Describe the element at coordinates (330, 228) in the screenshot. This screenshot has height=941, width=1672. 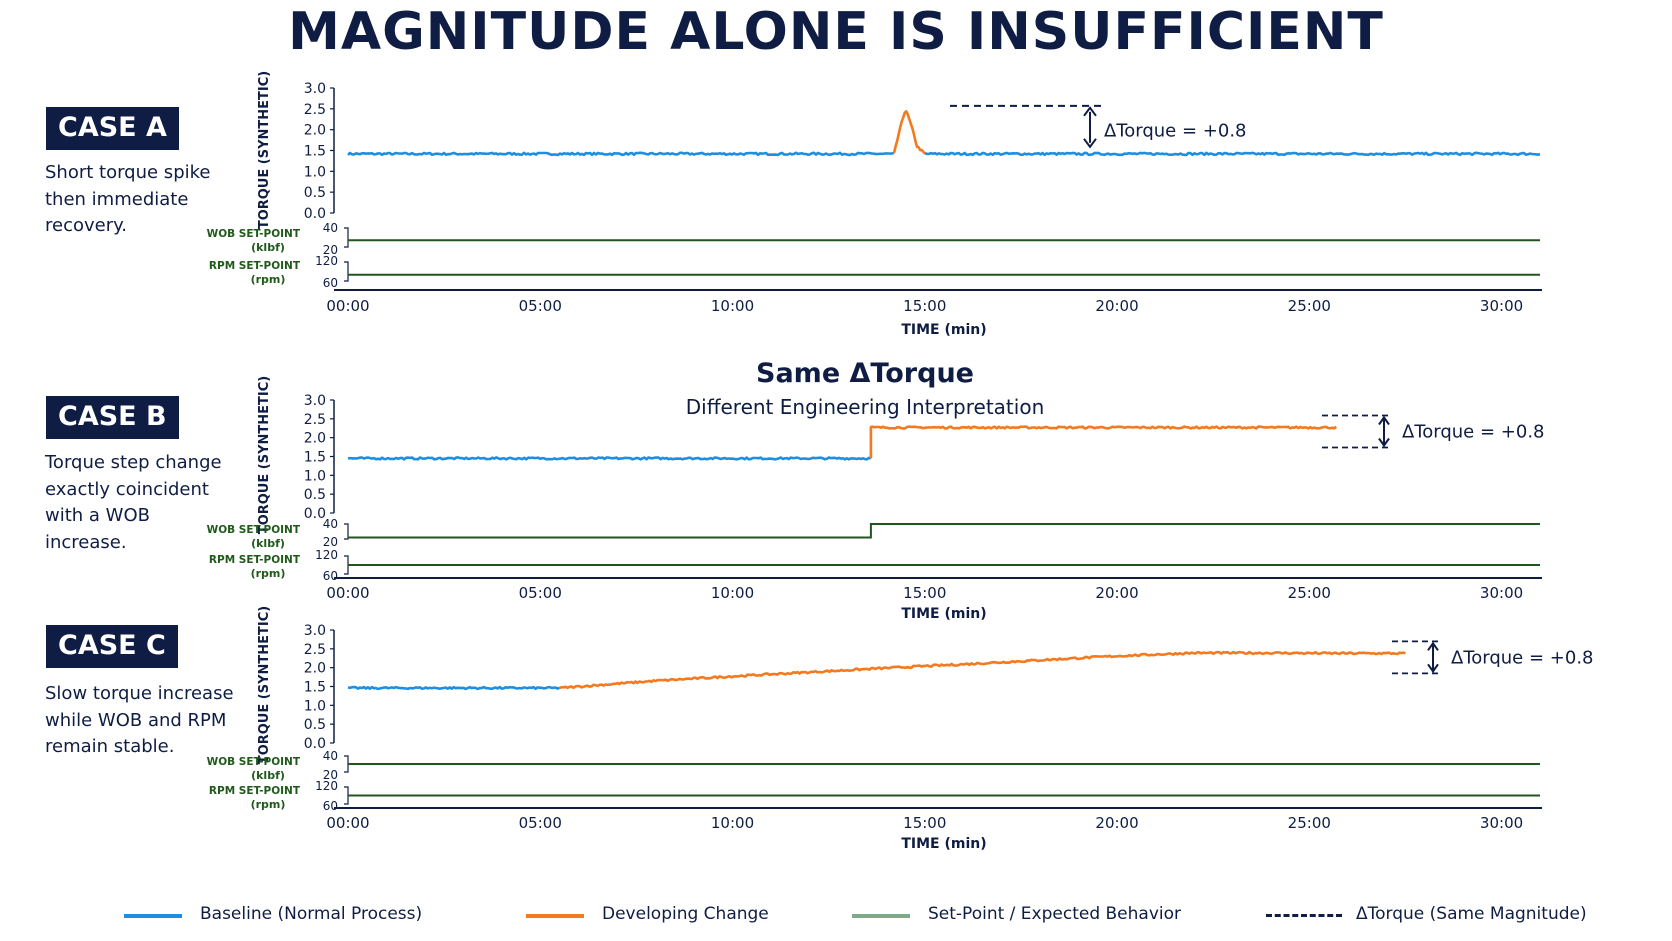
I see `case-a-wob-tick-40: 40` at that location.